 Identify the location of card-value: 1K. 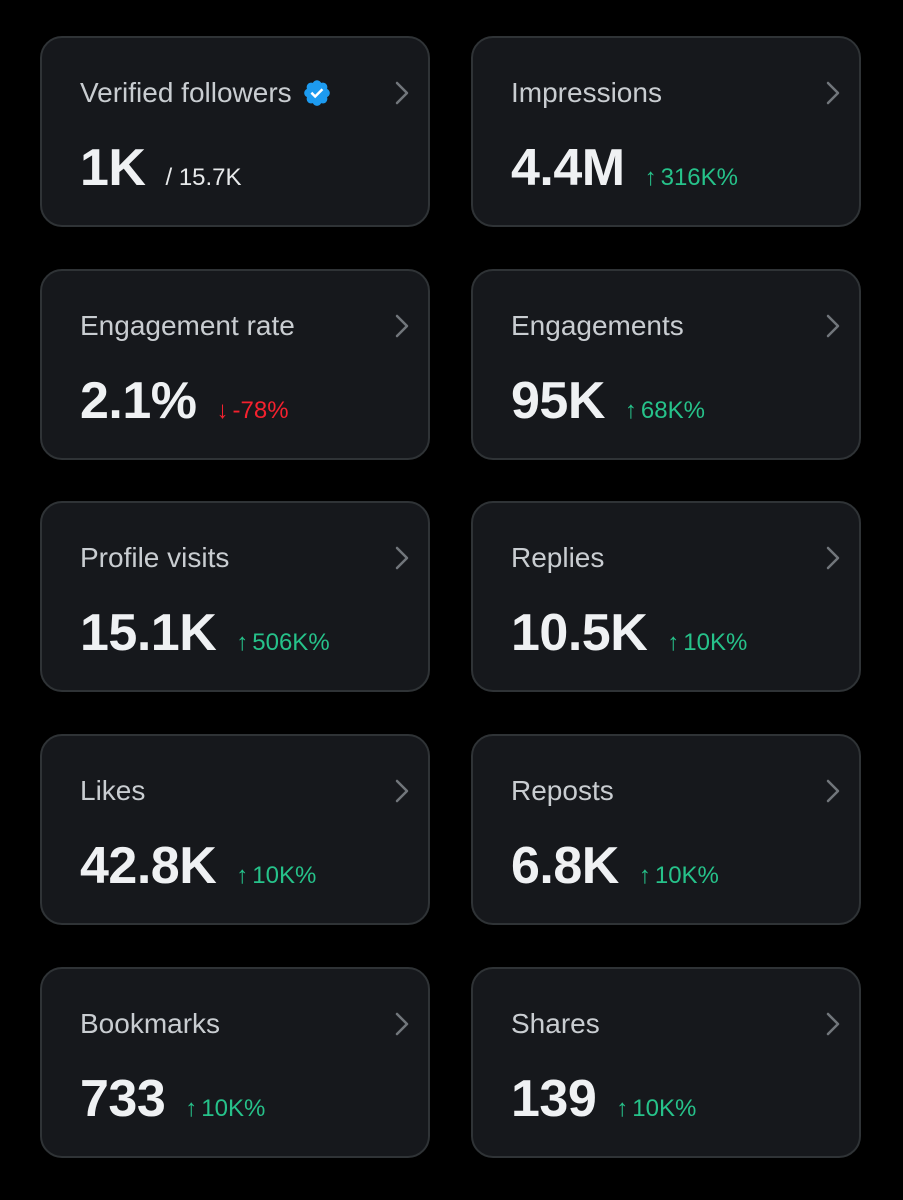
(113, 168).